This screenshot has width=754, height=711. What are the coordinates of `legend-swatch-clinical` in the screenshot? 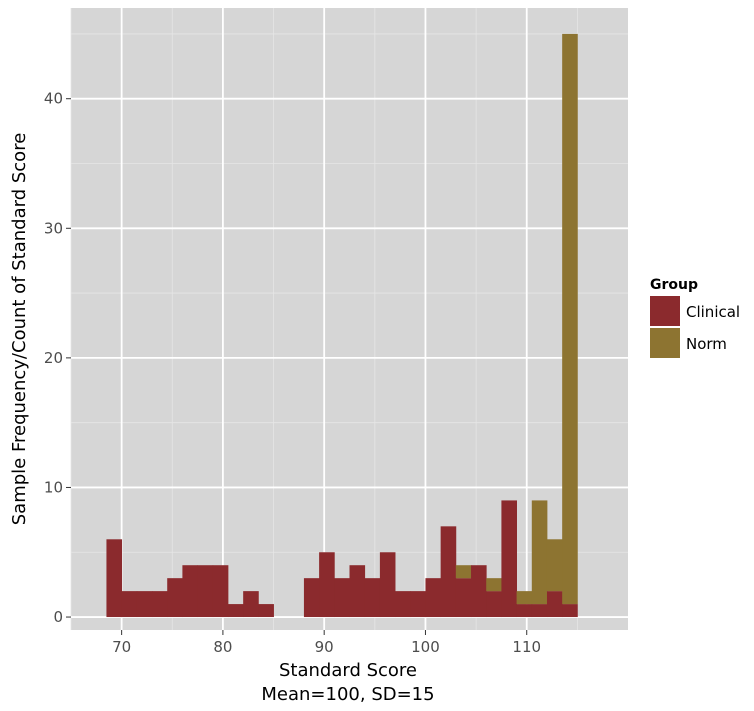 It's located at (665, 311).